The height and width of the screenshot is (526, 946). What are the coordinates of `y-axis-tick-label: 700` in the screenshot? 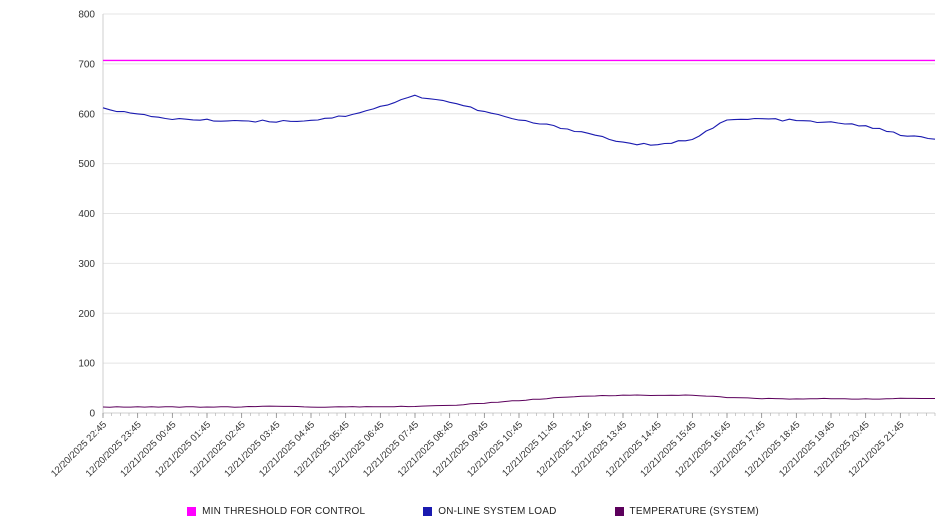 It's located at (86, 64).